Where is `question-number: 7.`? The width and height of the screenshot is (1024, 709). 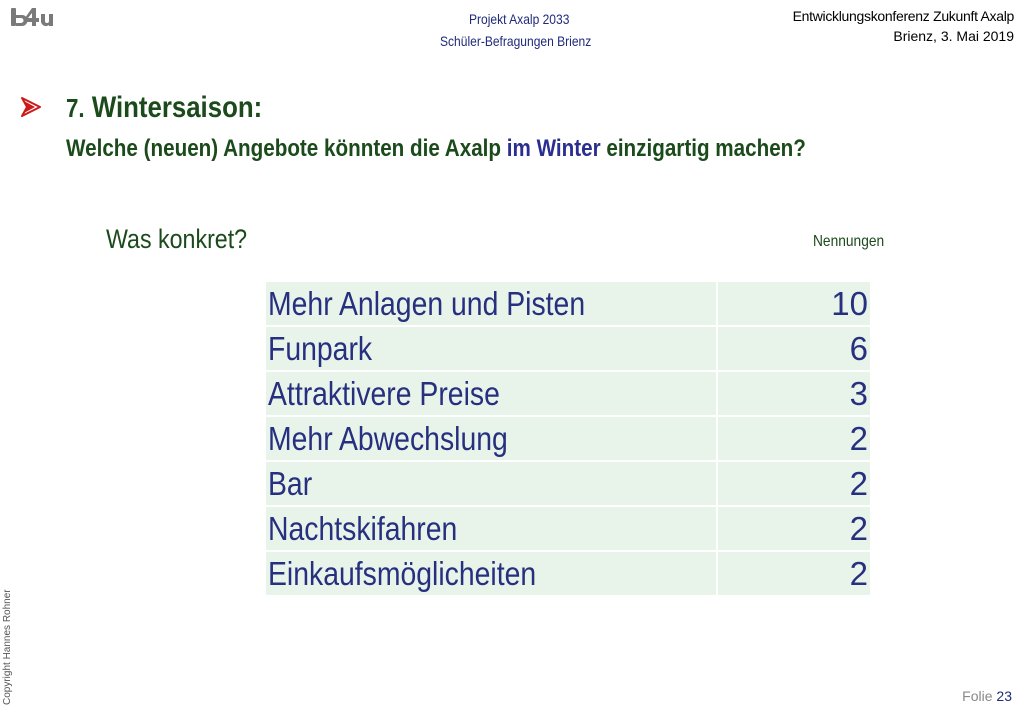
question-number: 7. is located at coordinates (75, 108).